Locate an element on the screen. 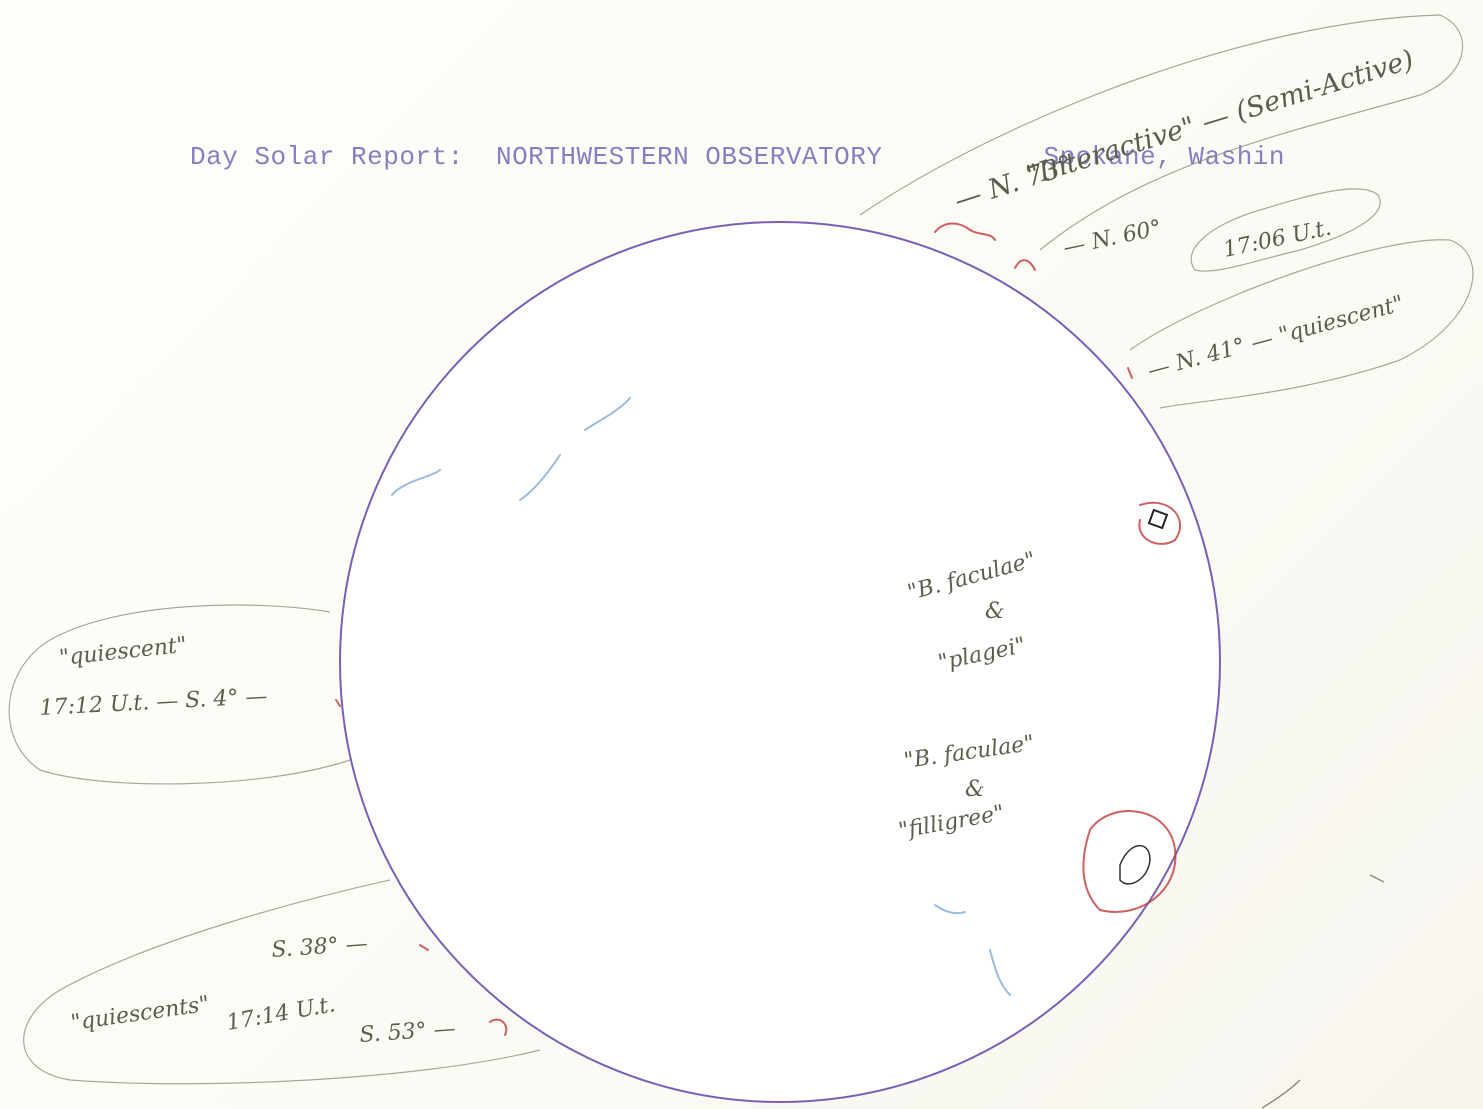 This screenshot has height=1109, width=1483. pencil-mark-right is located at coordinates (1377, 878).